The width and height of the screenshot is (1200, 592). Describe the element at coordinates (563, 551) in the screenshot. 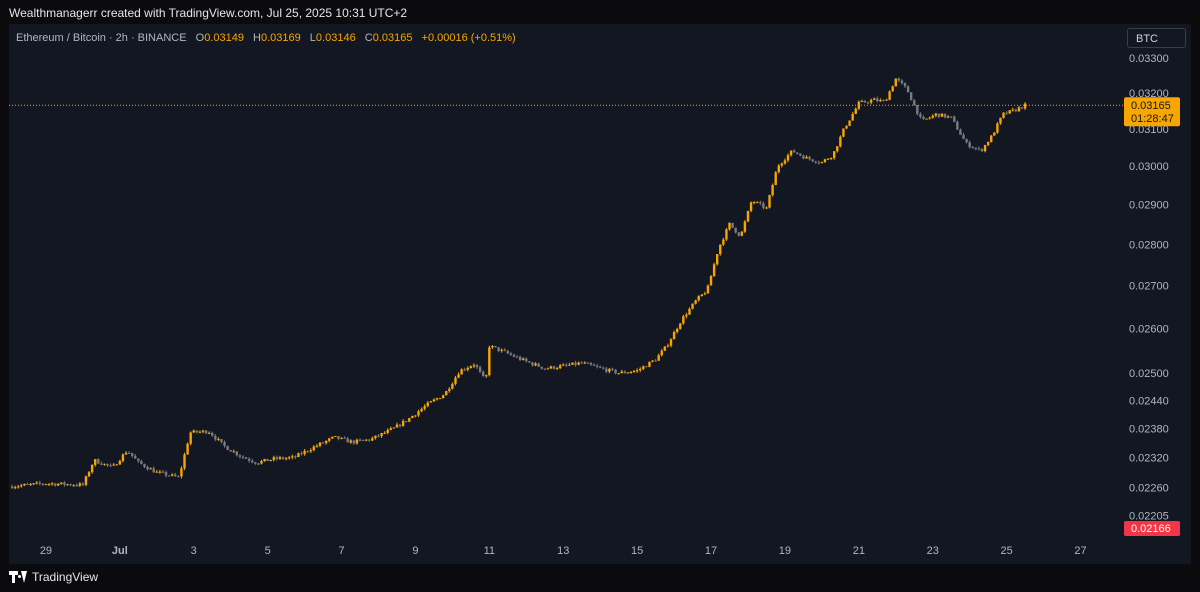

I see `time-tick-label: 13` at that location.